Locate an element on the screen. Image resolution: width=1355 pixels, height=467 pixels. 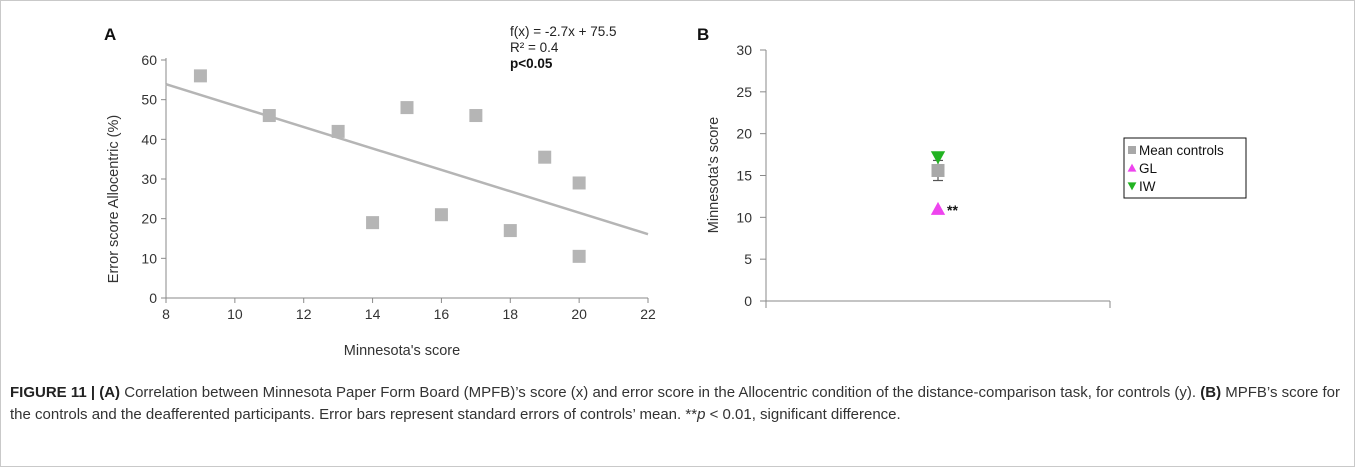
panel-a-label: A is located at coordinates (110, 34).